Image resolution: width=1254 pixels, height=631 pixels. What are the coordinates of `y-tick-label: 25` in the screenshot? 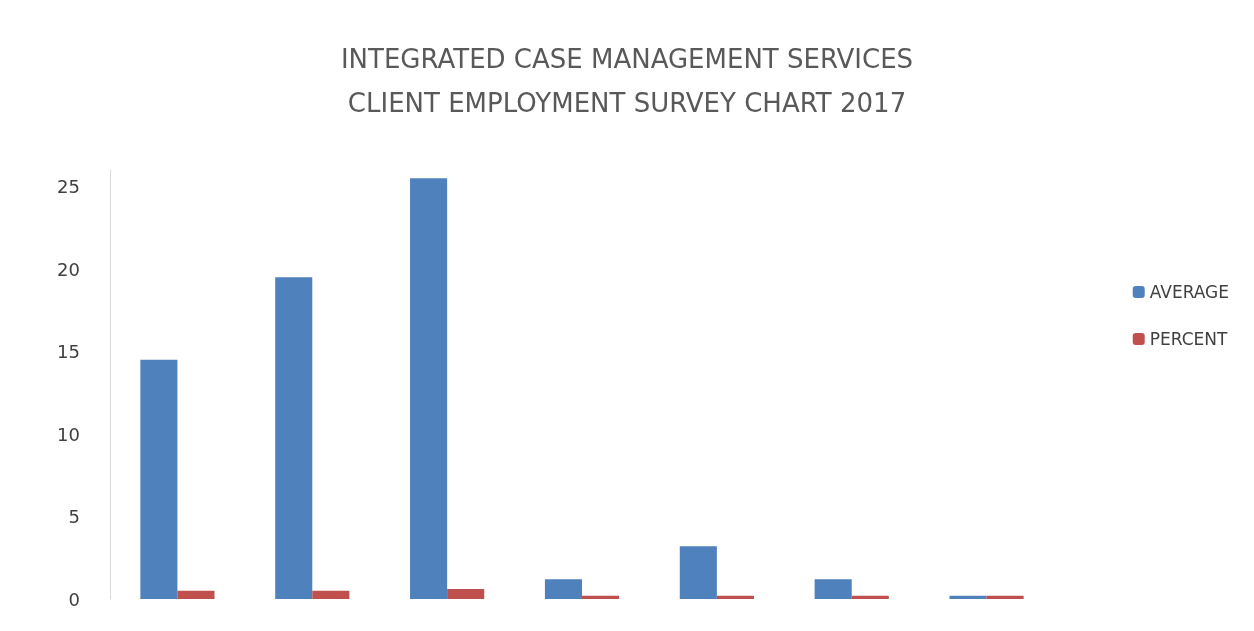 It's located at (68, 186).